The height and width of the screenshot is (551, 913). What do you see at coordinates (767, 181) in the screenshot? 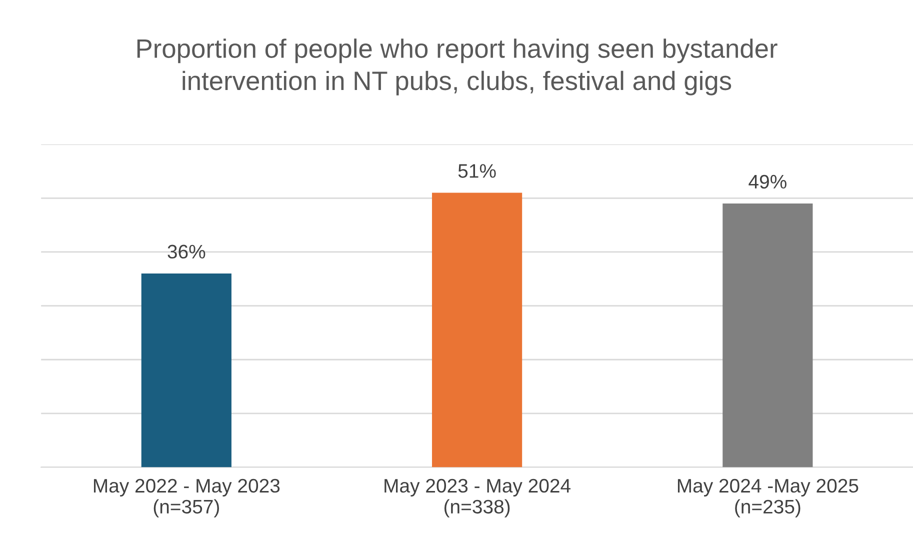
I see `data-label: 49%` at bounding box center [767, 181].